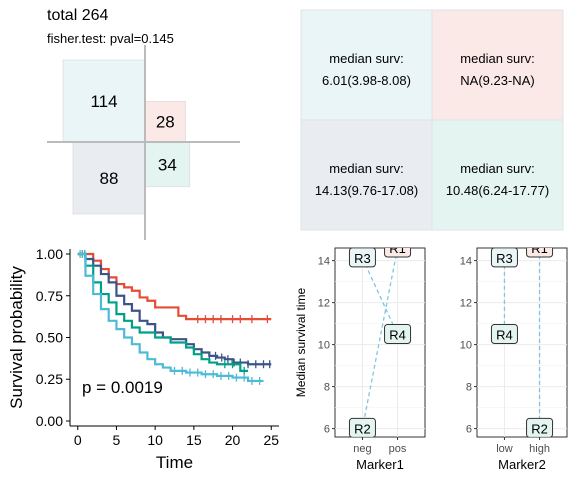 The image size is (576, 480). I want to click on km-x-tick-label: 15, so click(194, 440).